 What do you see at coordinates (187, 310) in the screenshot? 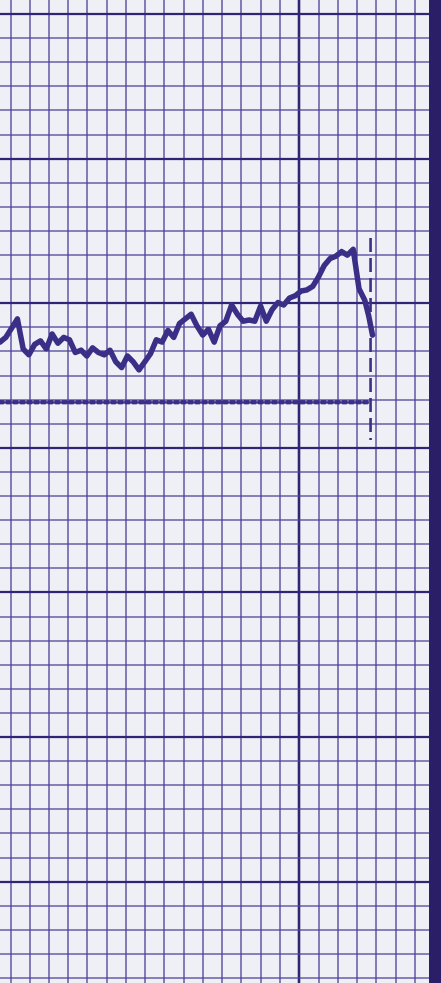
I see `series-points` at bounding box center [187, 310].